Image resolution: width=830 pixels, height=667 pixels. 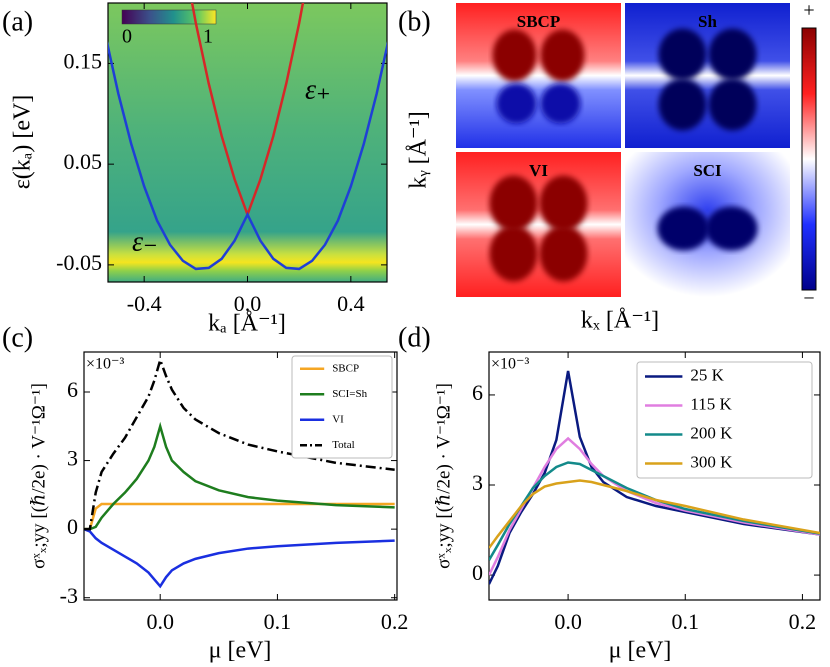 What do you see at coordinates (707, 170) in the screenshot?
I see `panel-title: SCI` at bounding box center [707, 170].